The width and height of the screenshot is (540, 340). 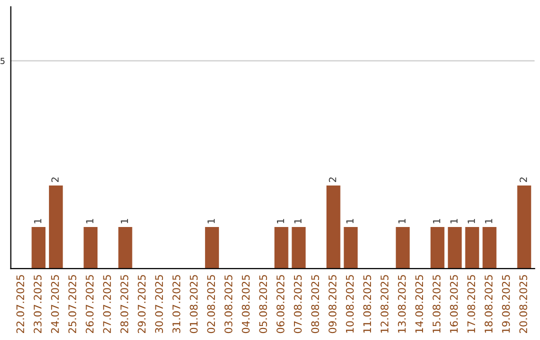 What do you see at coordinates (124, 304) in the screenshot?
I see `x-tick-label: 28.07.2025` at bounding box center [124, 304].